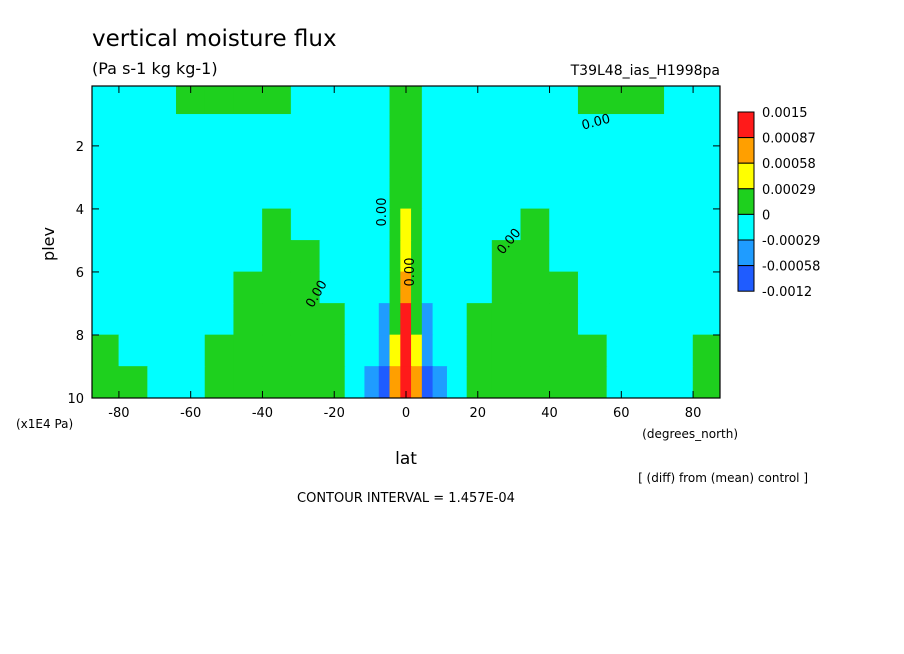 The height and width of the screenshot is (654, 904). What do you see at coordinates (645, 71) in the screenshot?
I see `run-label: T39L48_ias_H1998pa` at bounding box center [645, 71].